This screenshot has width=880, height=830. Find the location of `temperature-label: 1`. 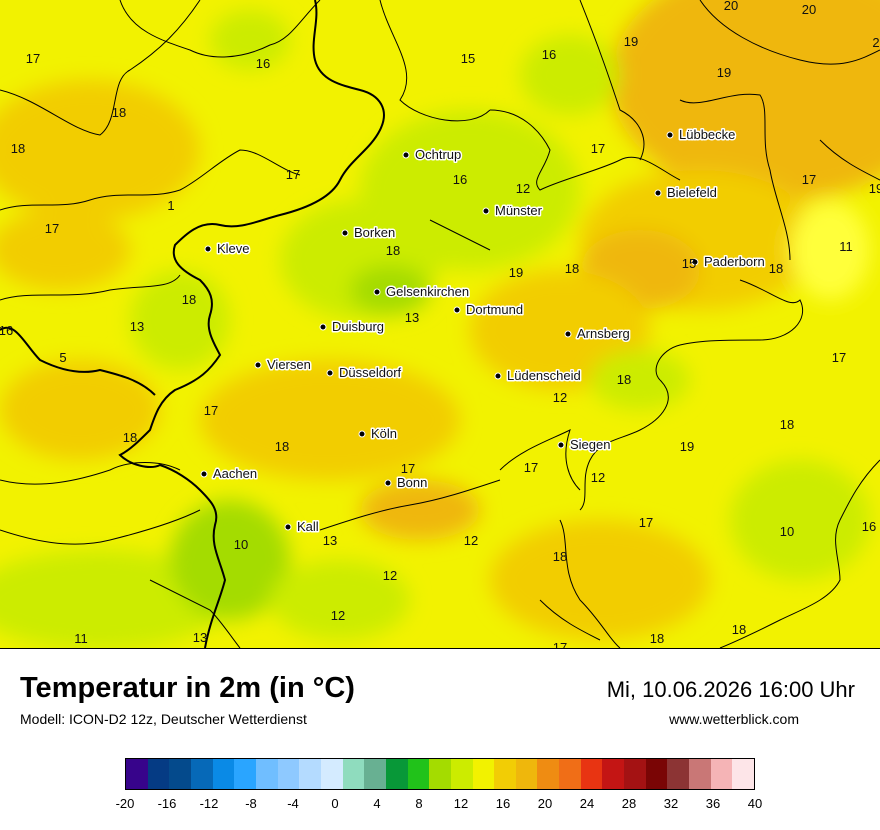

temperature-label: 1 is located at coordinates (170, 205).